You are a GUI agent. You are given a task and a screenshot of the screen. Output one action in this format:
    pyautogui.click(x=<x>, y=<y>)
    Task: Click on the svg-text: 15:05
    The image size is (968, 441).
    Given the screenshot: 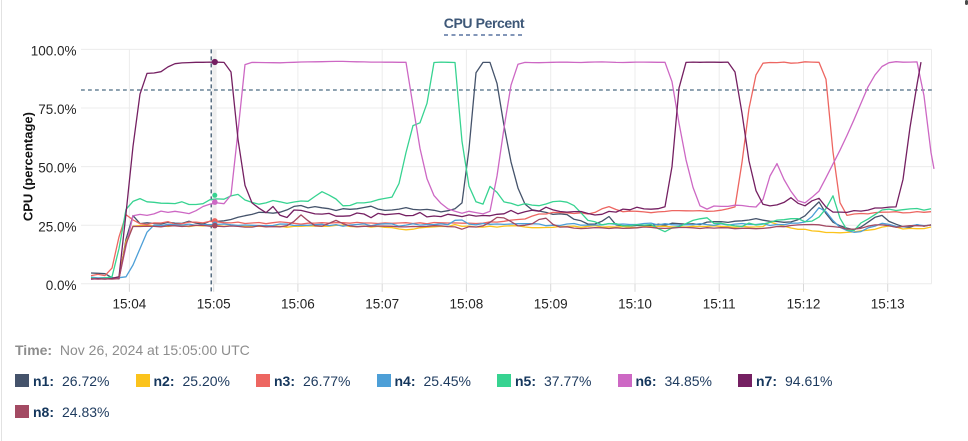 What is the action you would take?
    pyautogui.click(x=214, y=304)
    